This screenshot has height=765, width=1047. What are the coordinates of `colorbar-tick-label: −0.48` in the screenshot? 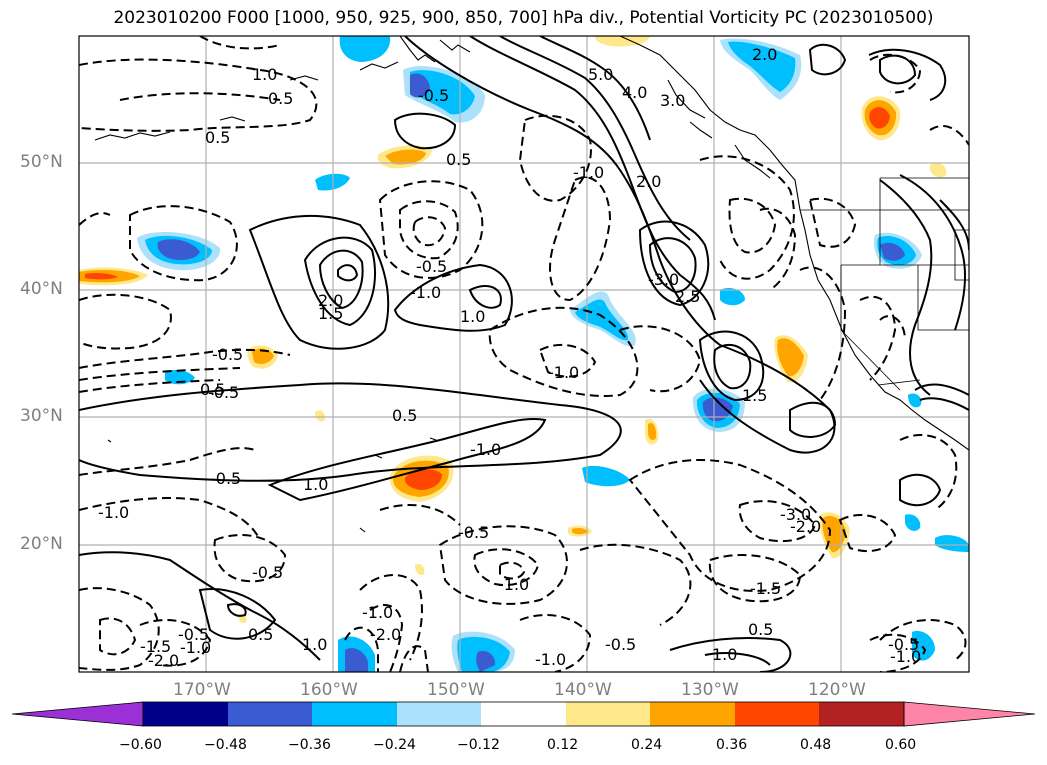 It's located at (225, 745).